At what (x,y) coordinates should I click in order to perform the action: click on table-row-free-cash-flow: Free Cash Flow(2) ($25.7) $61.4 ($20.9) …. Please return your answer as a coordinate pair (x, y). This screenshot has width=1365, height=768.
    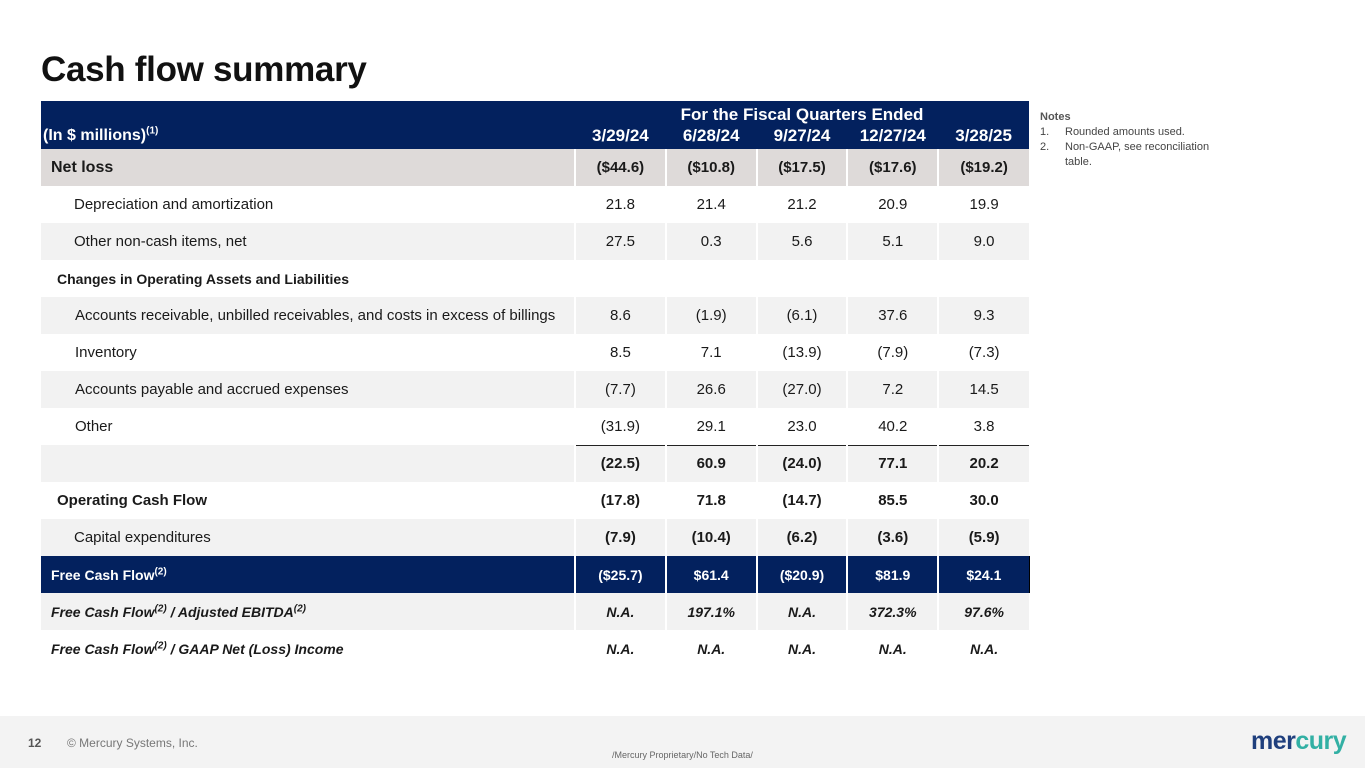
    Looking at the image, I should click on (535, 574).